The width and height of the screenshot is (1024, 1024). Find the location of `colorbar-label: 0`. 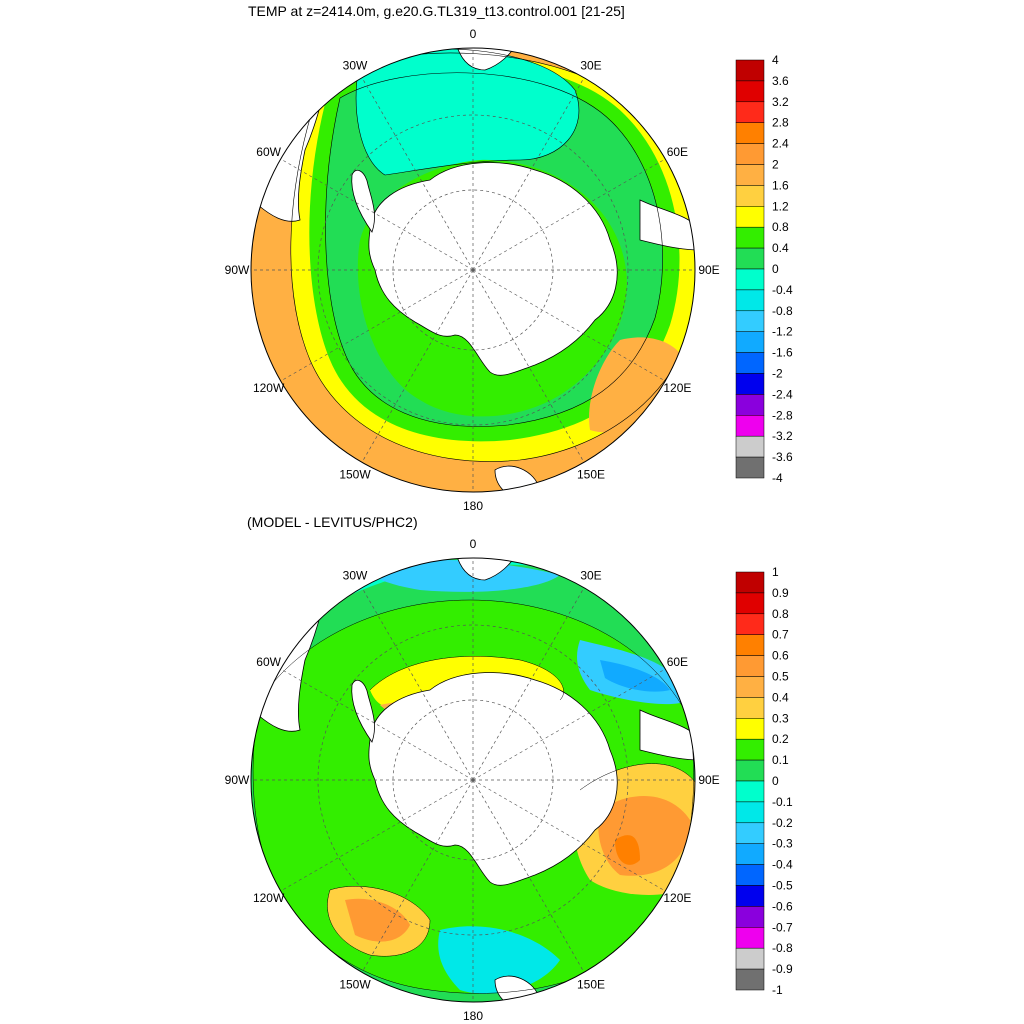

colorbar-label: 0 is located at coordinates (775, 781).